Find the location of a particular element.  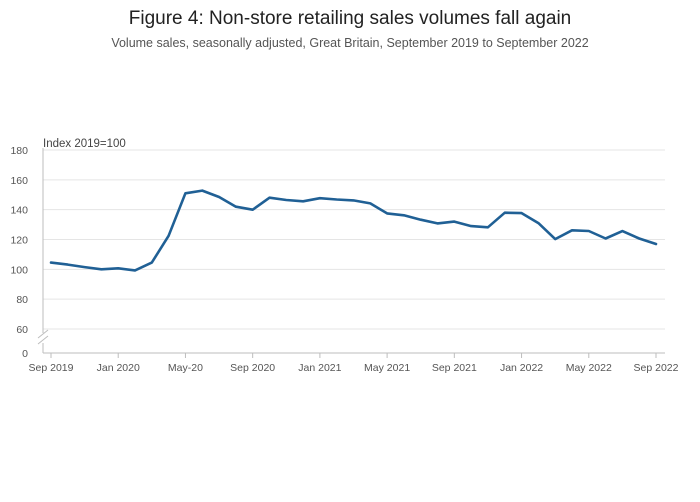

y-tick-label: 160 is located at coordinates (19, 181).